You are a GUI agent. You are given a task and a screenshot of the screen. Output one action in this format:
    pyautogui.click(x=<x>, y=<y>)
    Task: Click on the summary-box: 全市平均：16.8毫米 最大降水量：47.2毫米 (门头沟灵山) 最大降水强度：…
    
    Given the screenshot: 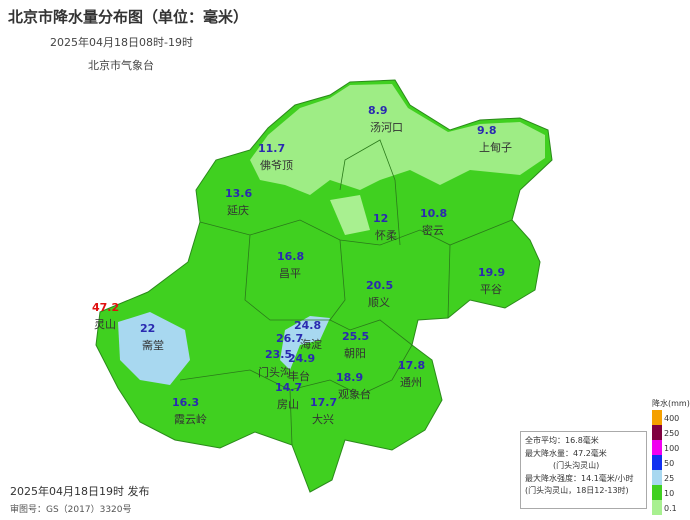 What is the action you would take?
    pyautogui.click(x=583, y=470)
    